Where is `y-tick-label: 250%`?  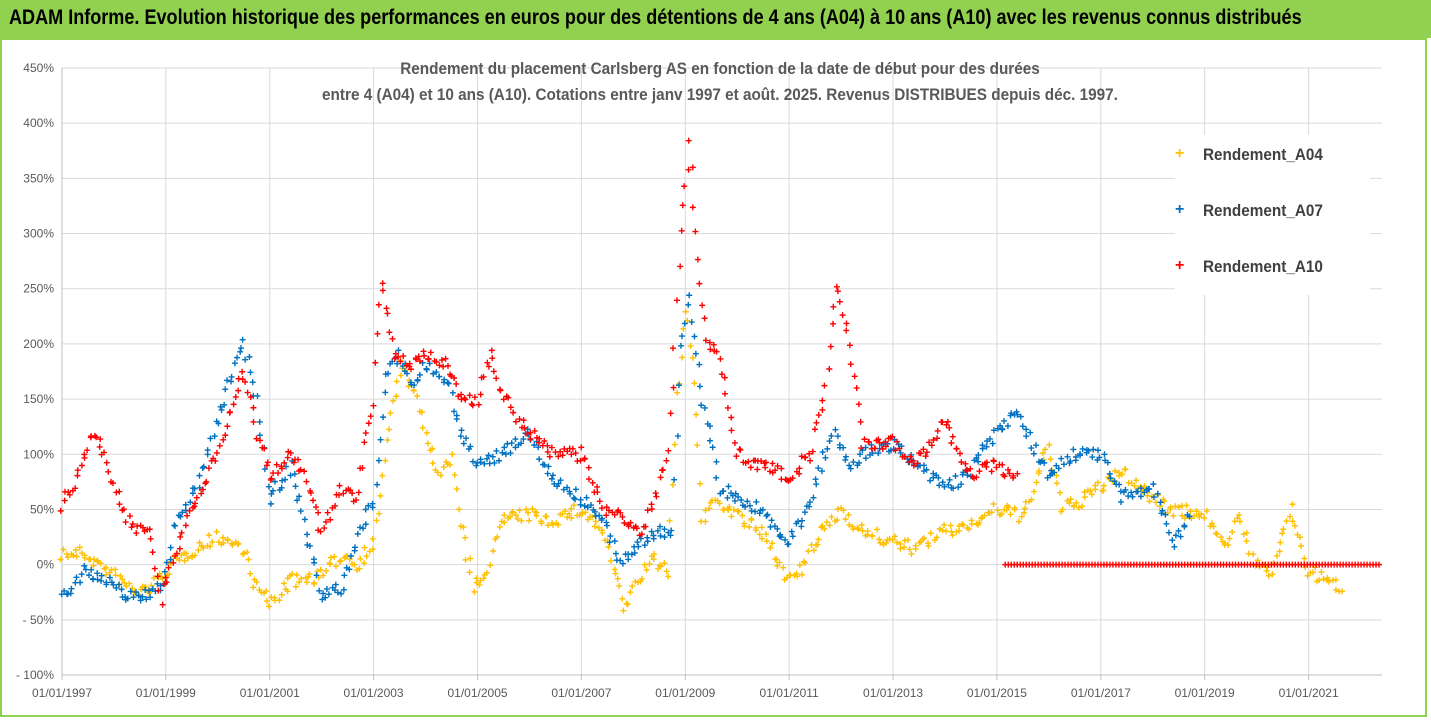
y-tick-label: 250% is located at coordinates (38, 289).